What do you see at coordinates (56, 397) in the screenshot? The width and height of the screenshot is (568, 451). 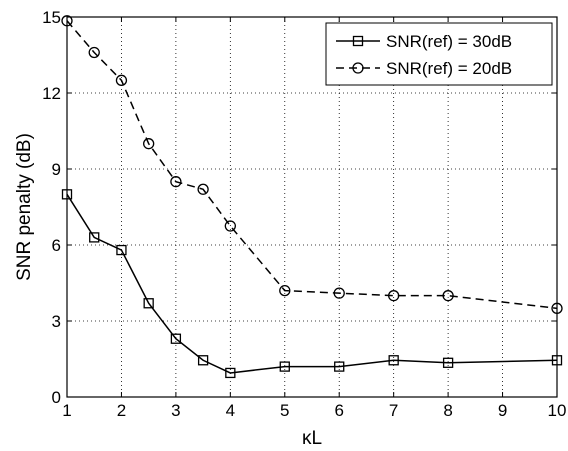 I see `y-tick-label: 0` at bounding box center [56, 397].